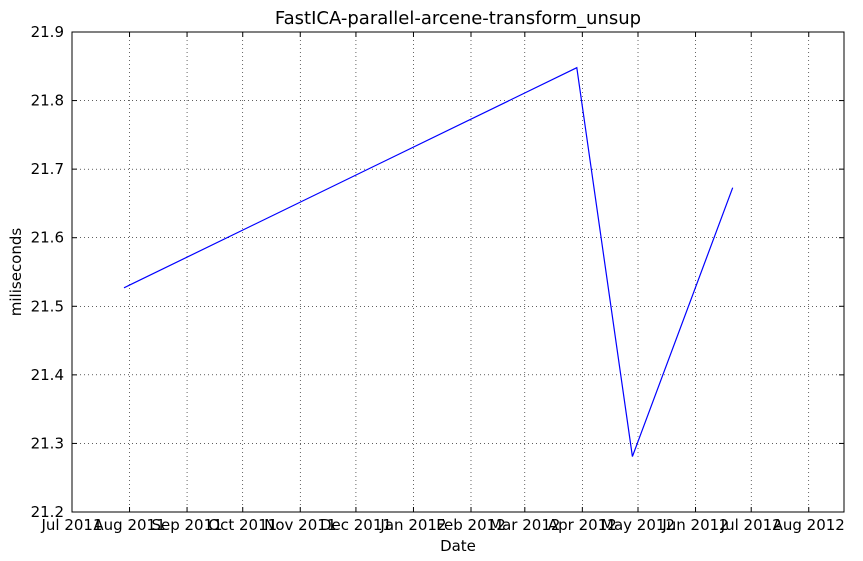 The height and width of the screenshot is (561, 863). Describe the element at coordinates (458, 18) in the screenshot. I see `chart-title: FastICA-parallel-arcene-transform_unsup` at that location.